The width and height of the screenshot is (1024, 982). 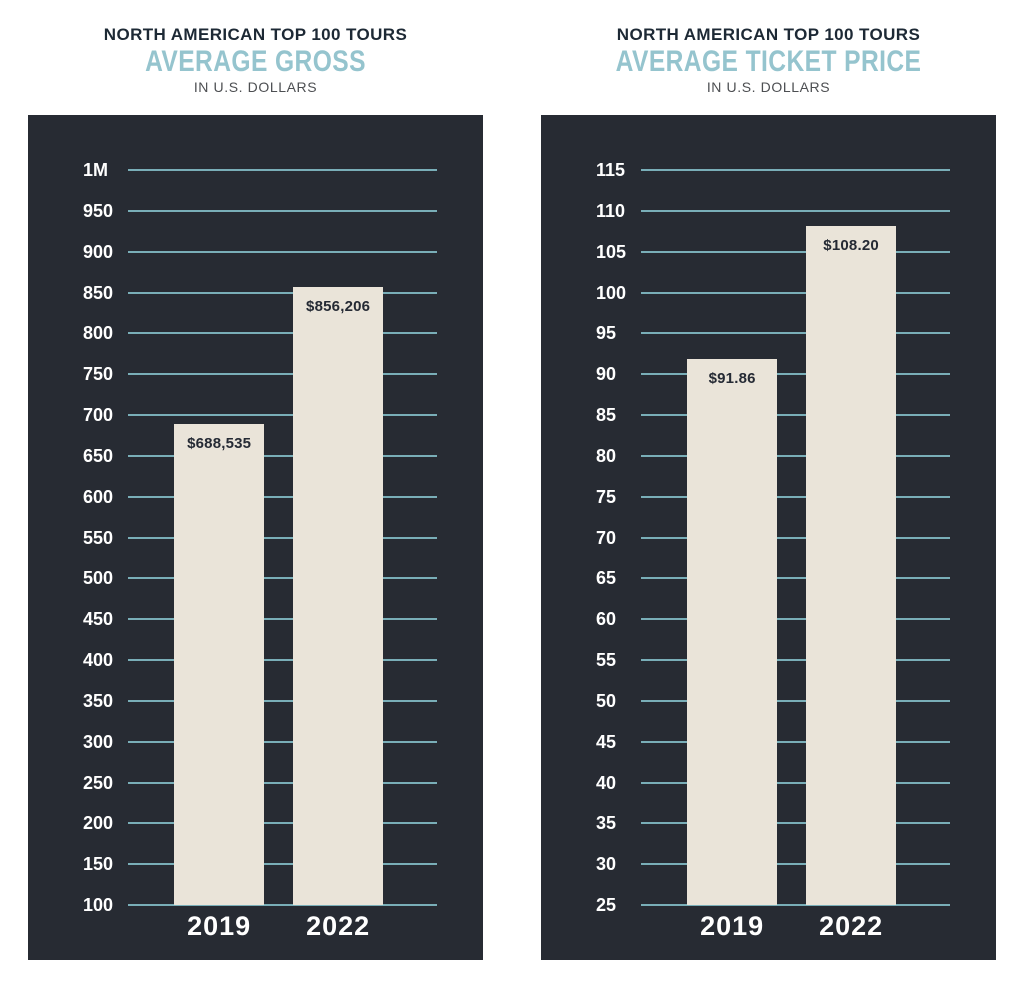 I want to click on y-tick-label: 35, so click(x=606, y=823).